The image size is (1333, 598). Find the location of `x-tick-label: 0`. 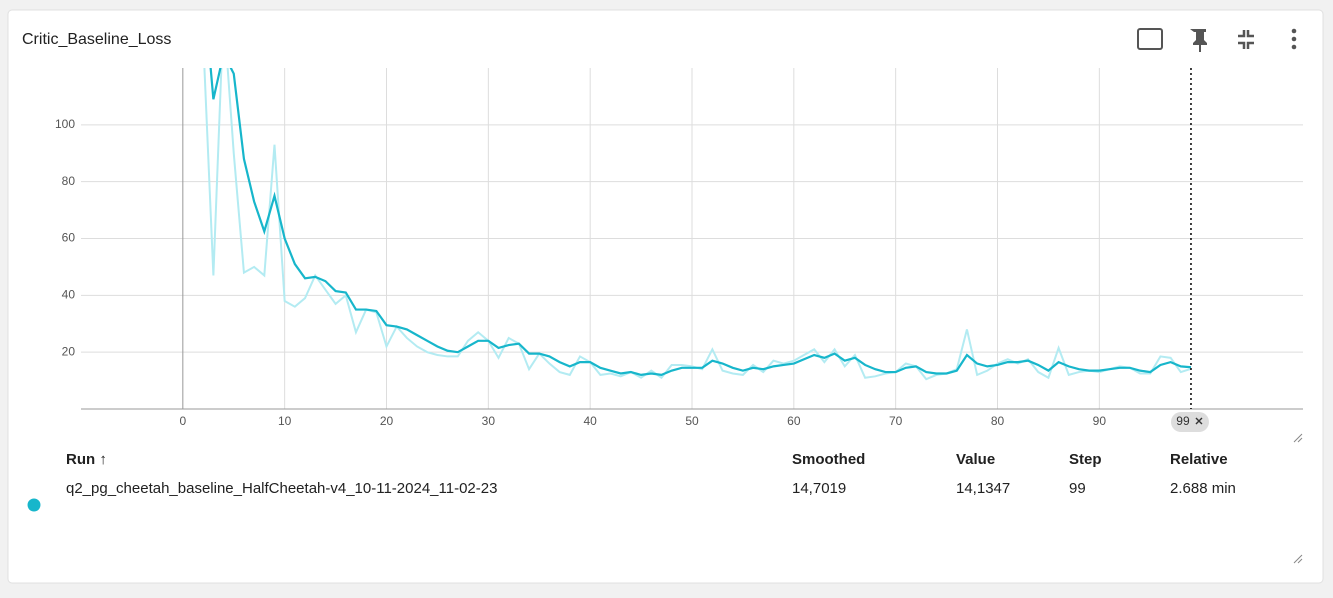

x-tick-label: 0 is located at coordinates (182, 421).